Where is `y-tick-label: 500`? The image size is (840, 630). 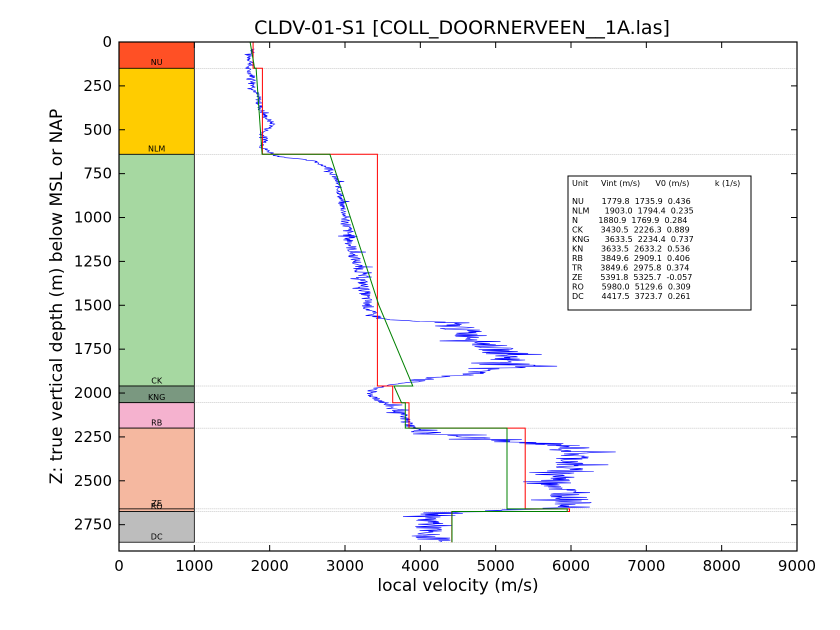
y-tick-label: 500 is located at coordinates (97, 130).